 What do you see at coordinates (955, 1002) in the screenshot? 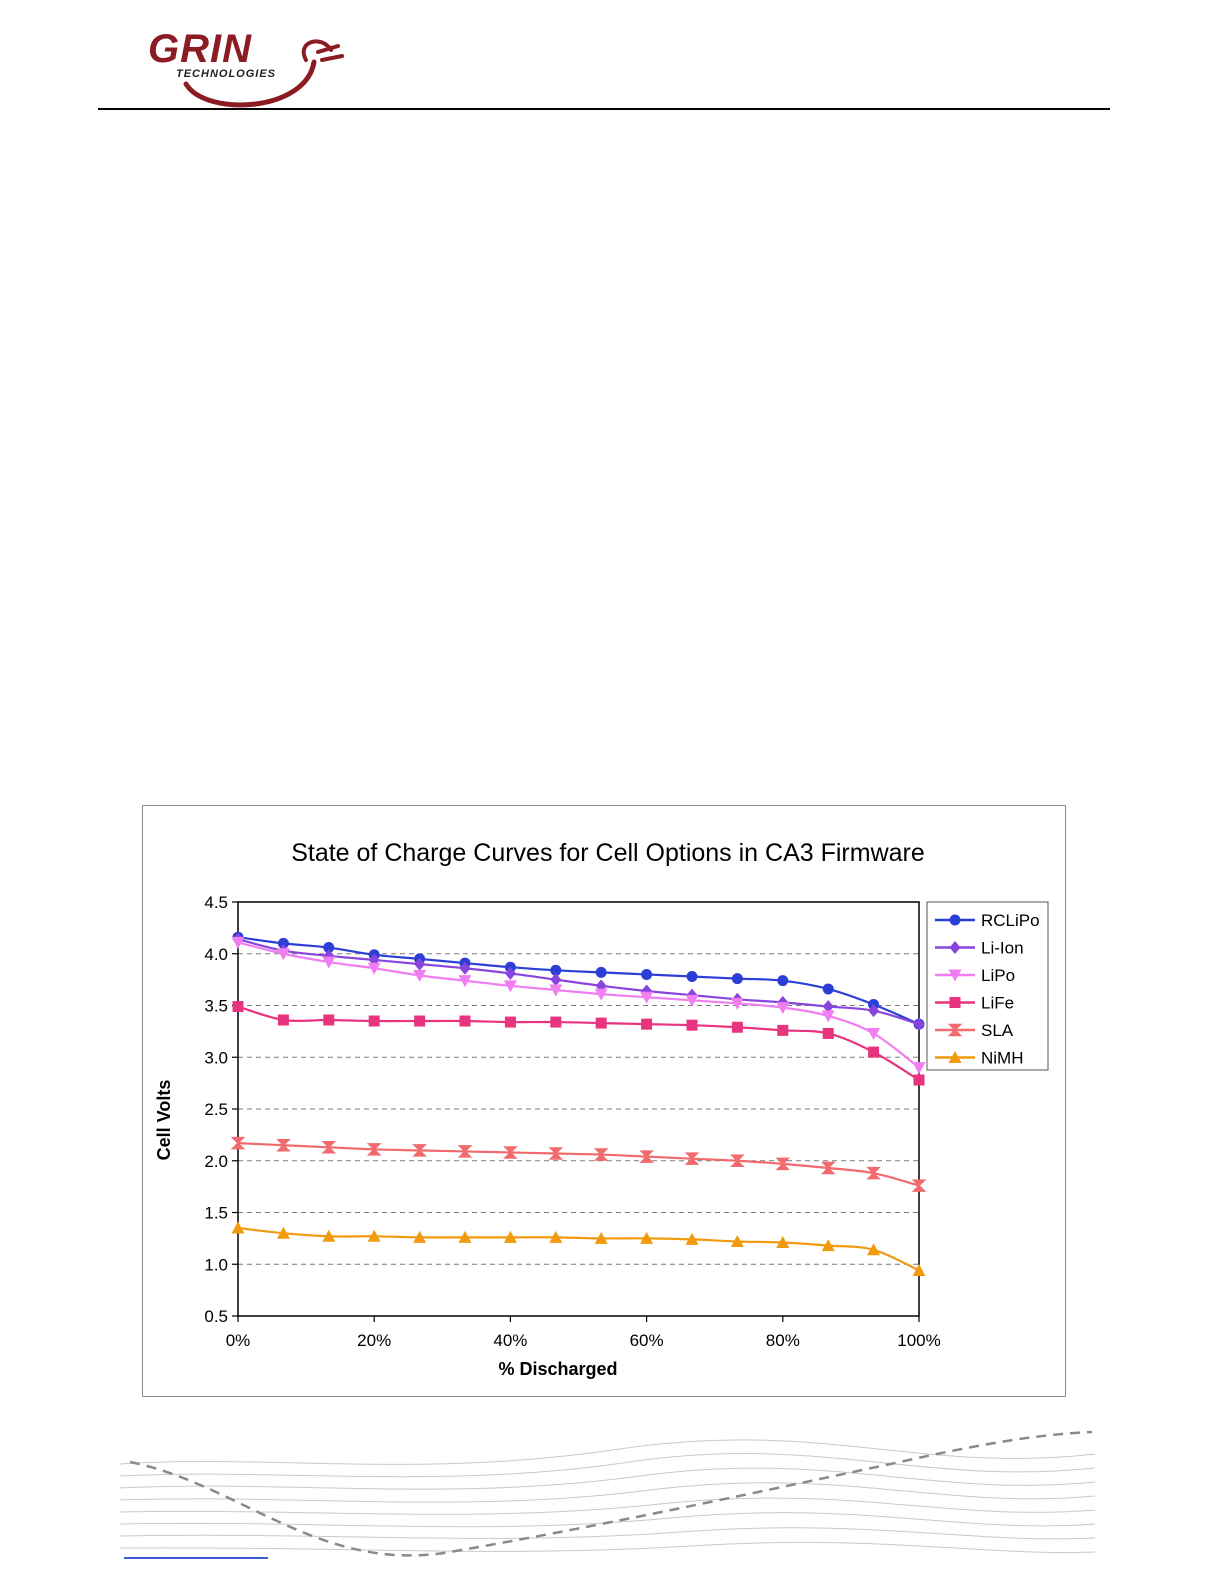
I see `legend-marker-life` at bounding box center [955, 1002].